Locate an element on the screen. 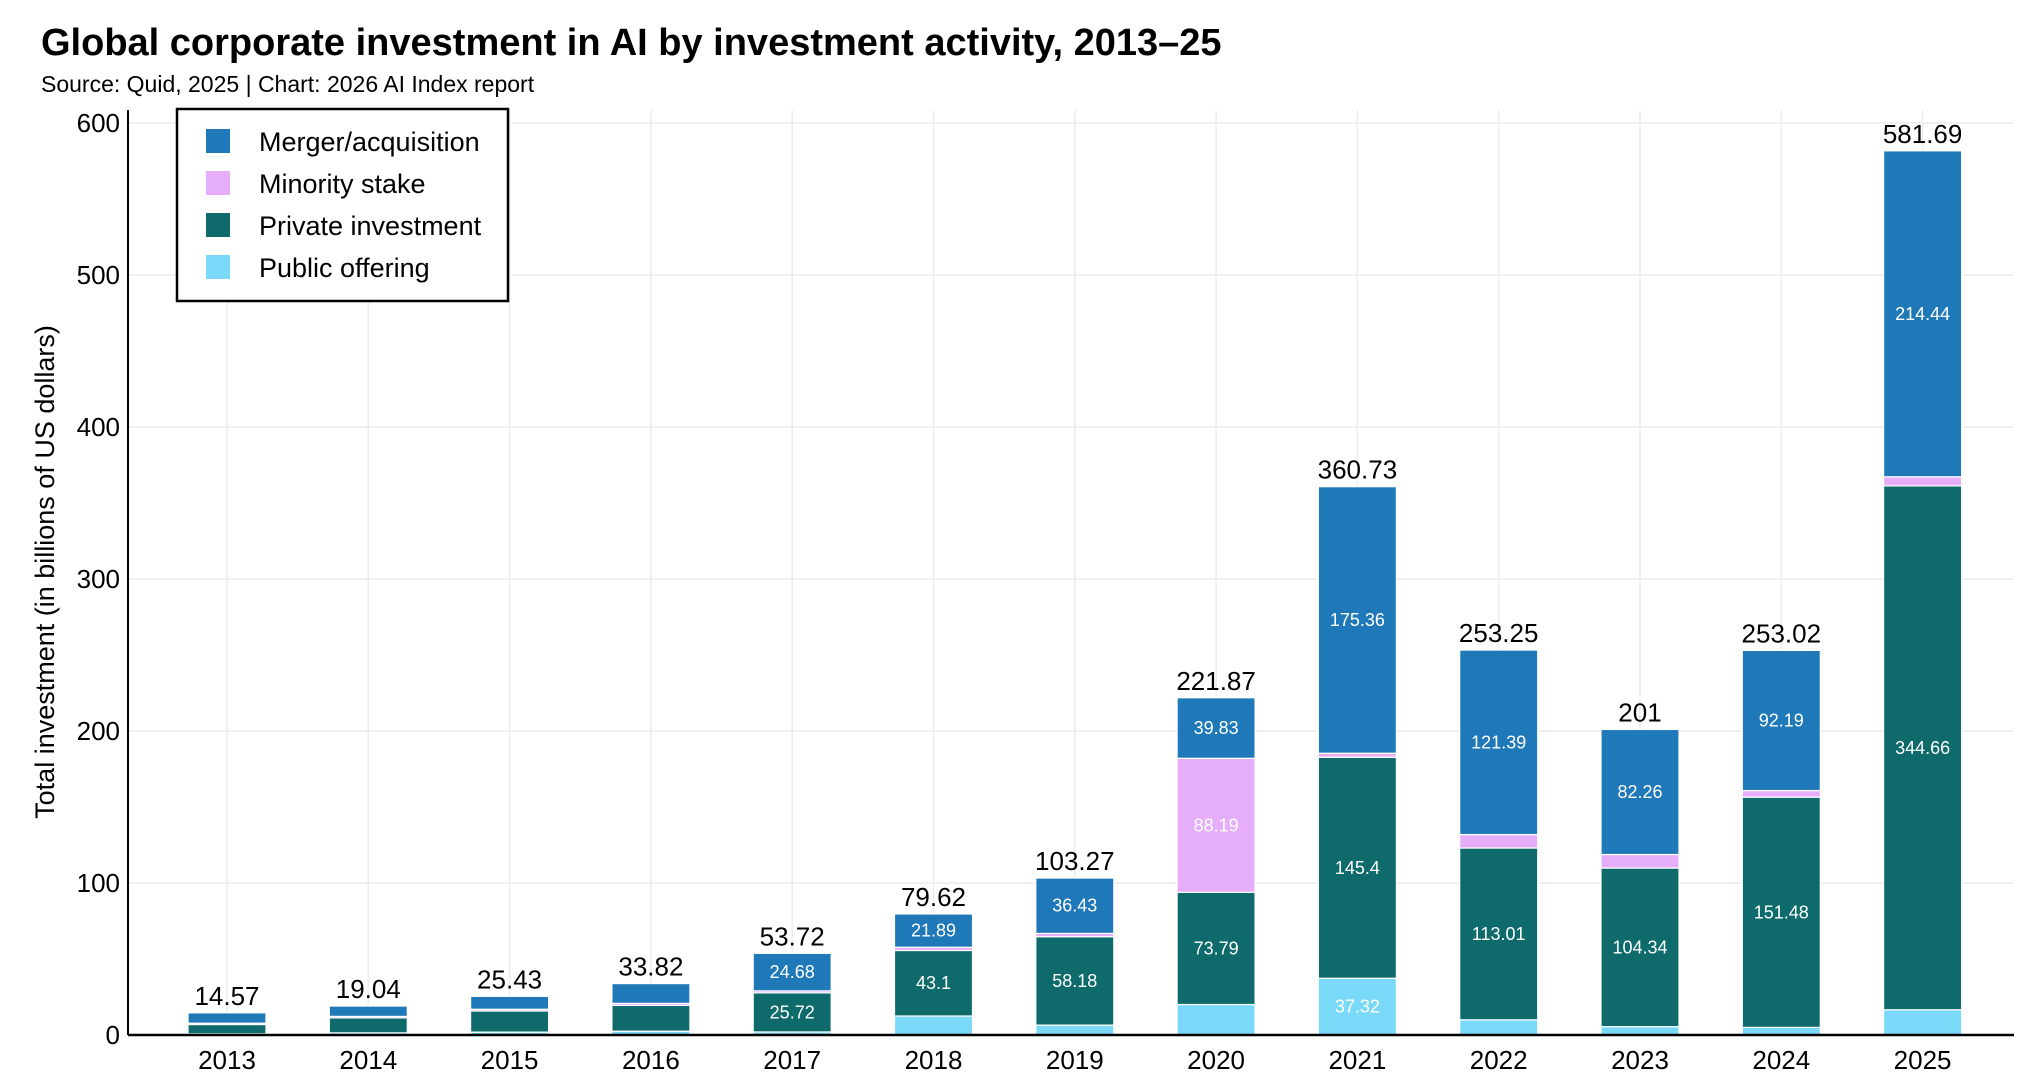  x-tick-label: 2023 is located at coordinates (1640, 1060).